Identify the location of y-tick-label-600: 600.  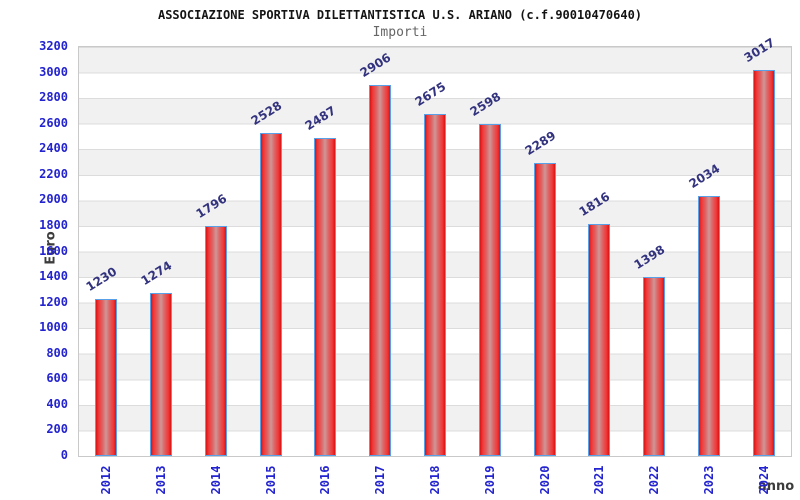
(57, 378).